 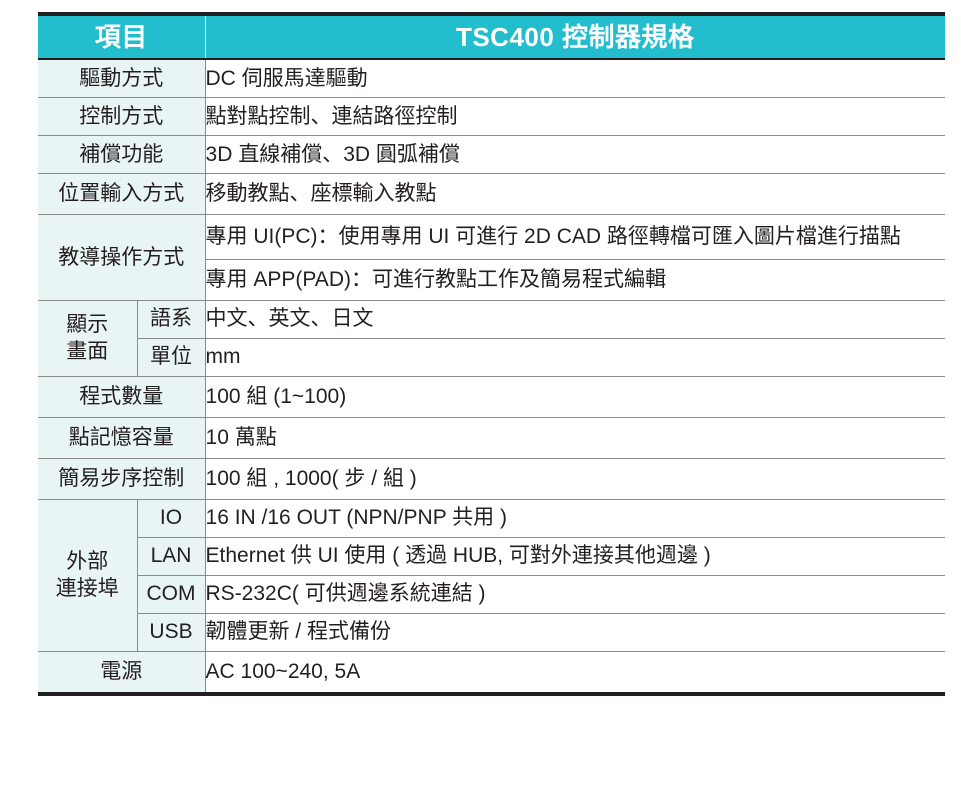 What do you see at coordinates (575, 357) in the screenshot?
I see `row-value-unit: mm` at bounding box center [575, 357].